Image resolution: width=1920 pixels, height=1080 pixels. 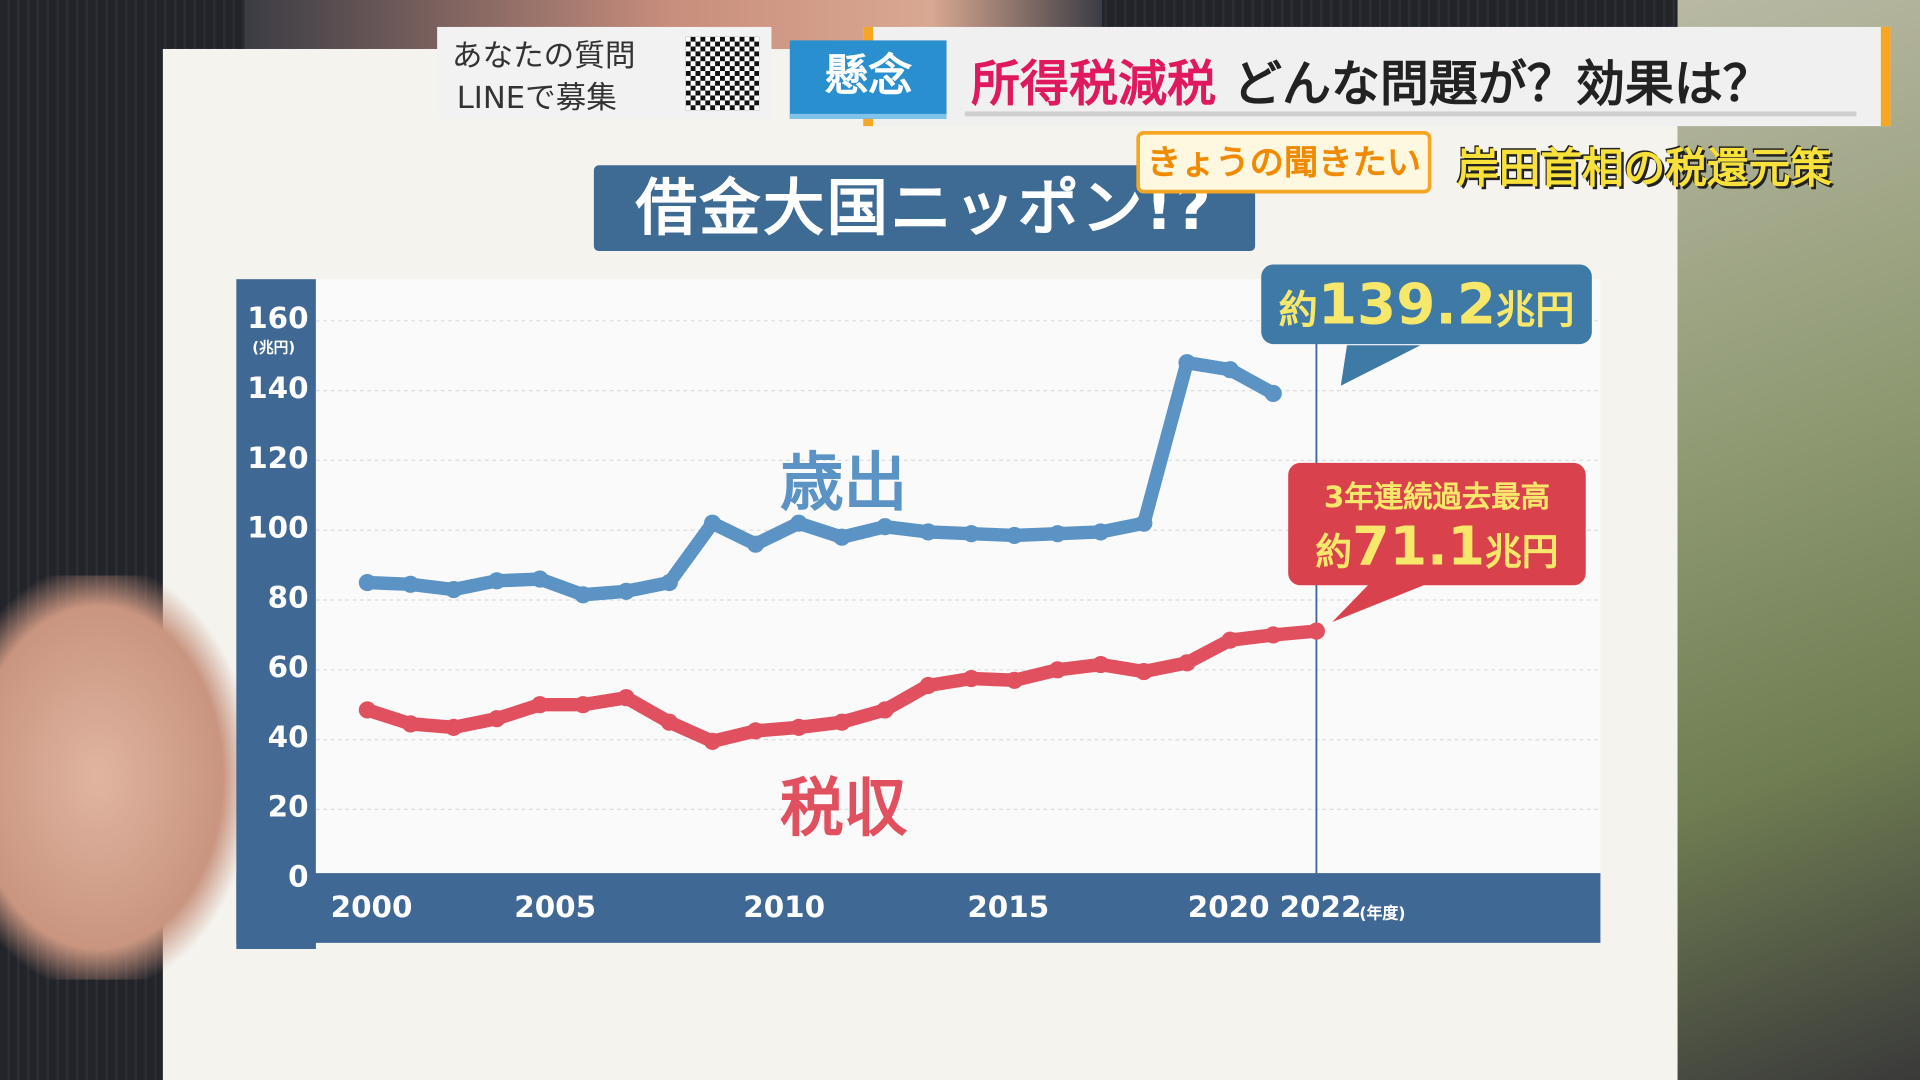 What do you see at coordinates (371, 907) in the screenshot?
I see `x-tick-label: 2000` at bounding box center [371, 907].